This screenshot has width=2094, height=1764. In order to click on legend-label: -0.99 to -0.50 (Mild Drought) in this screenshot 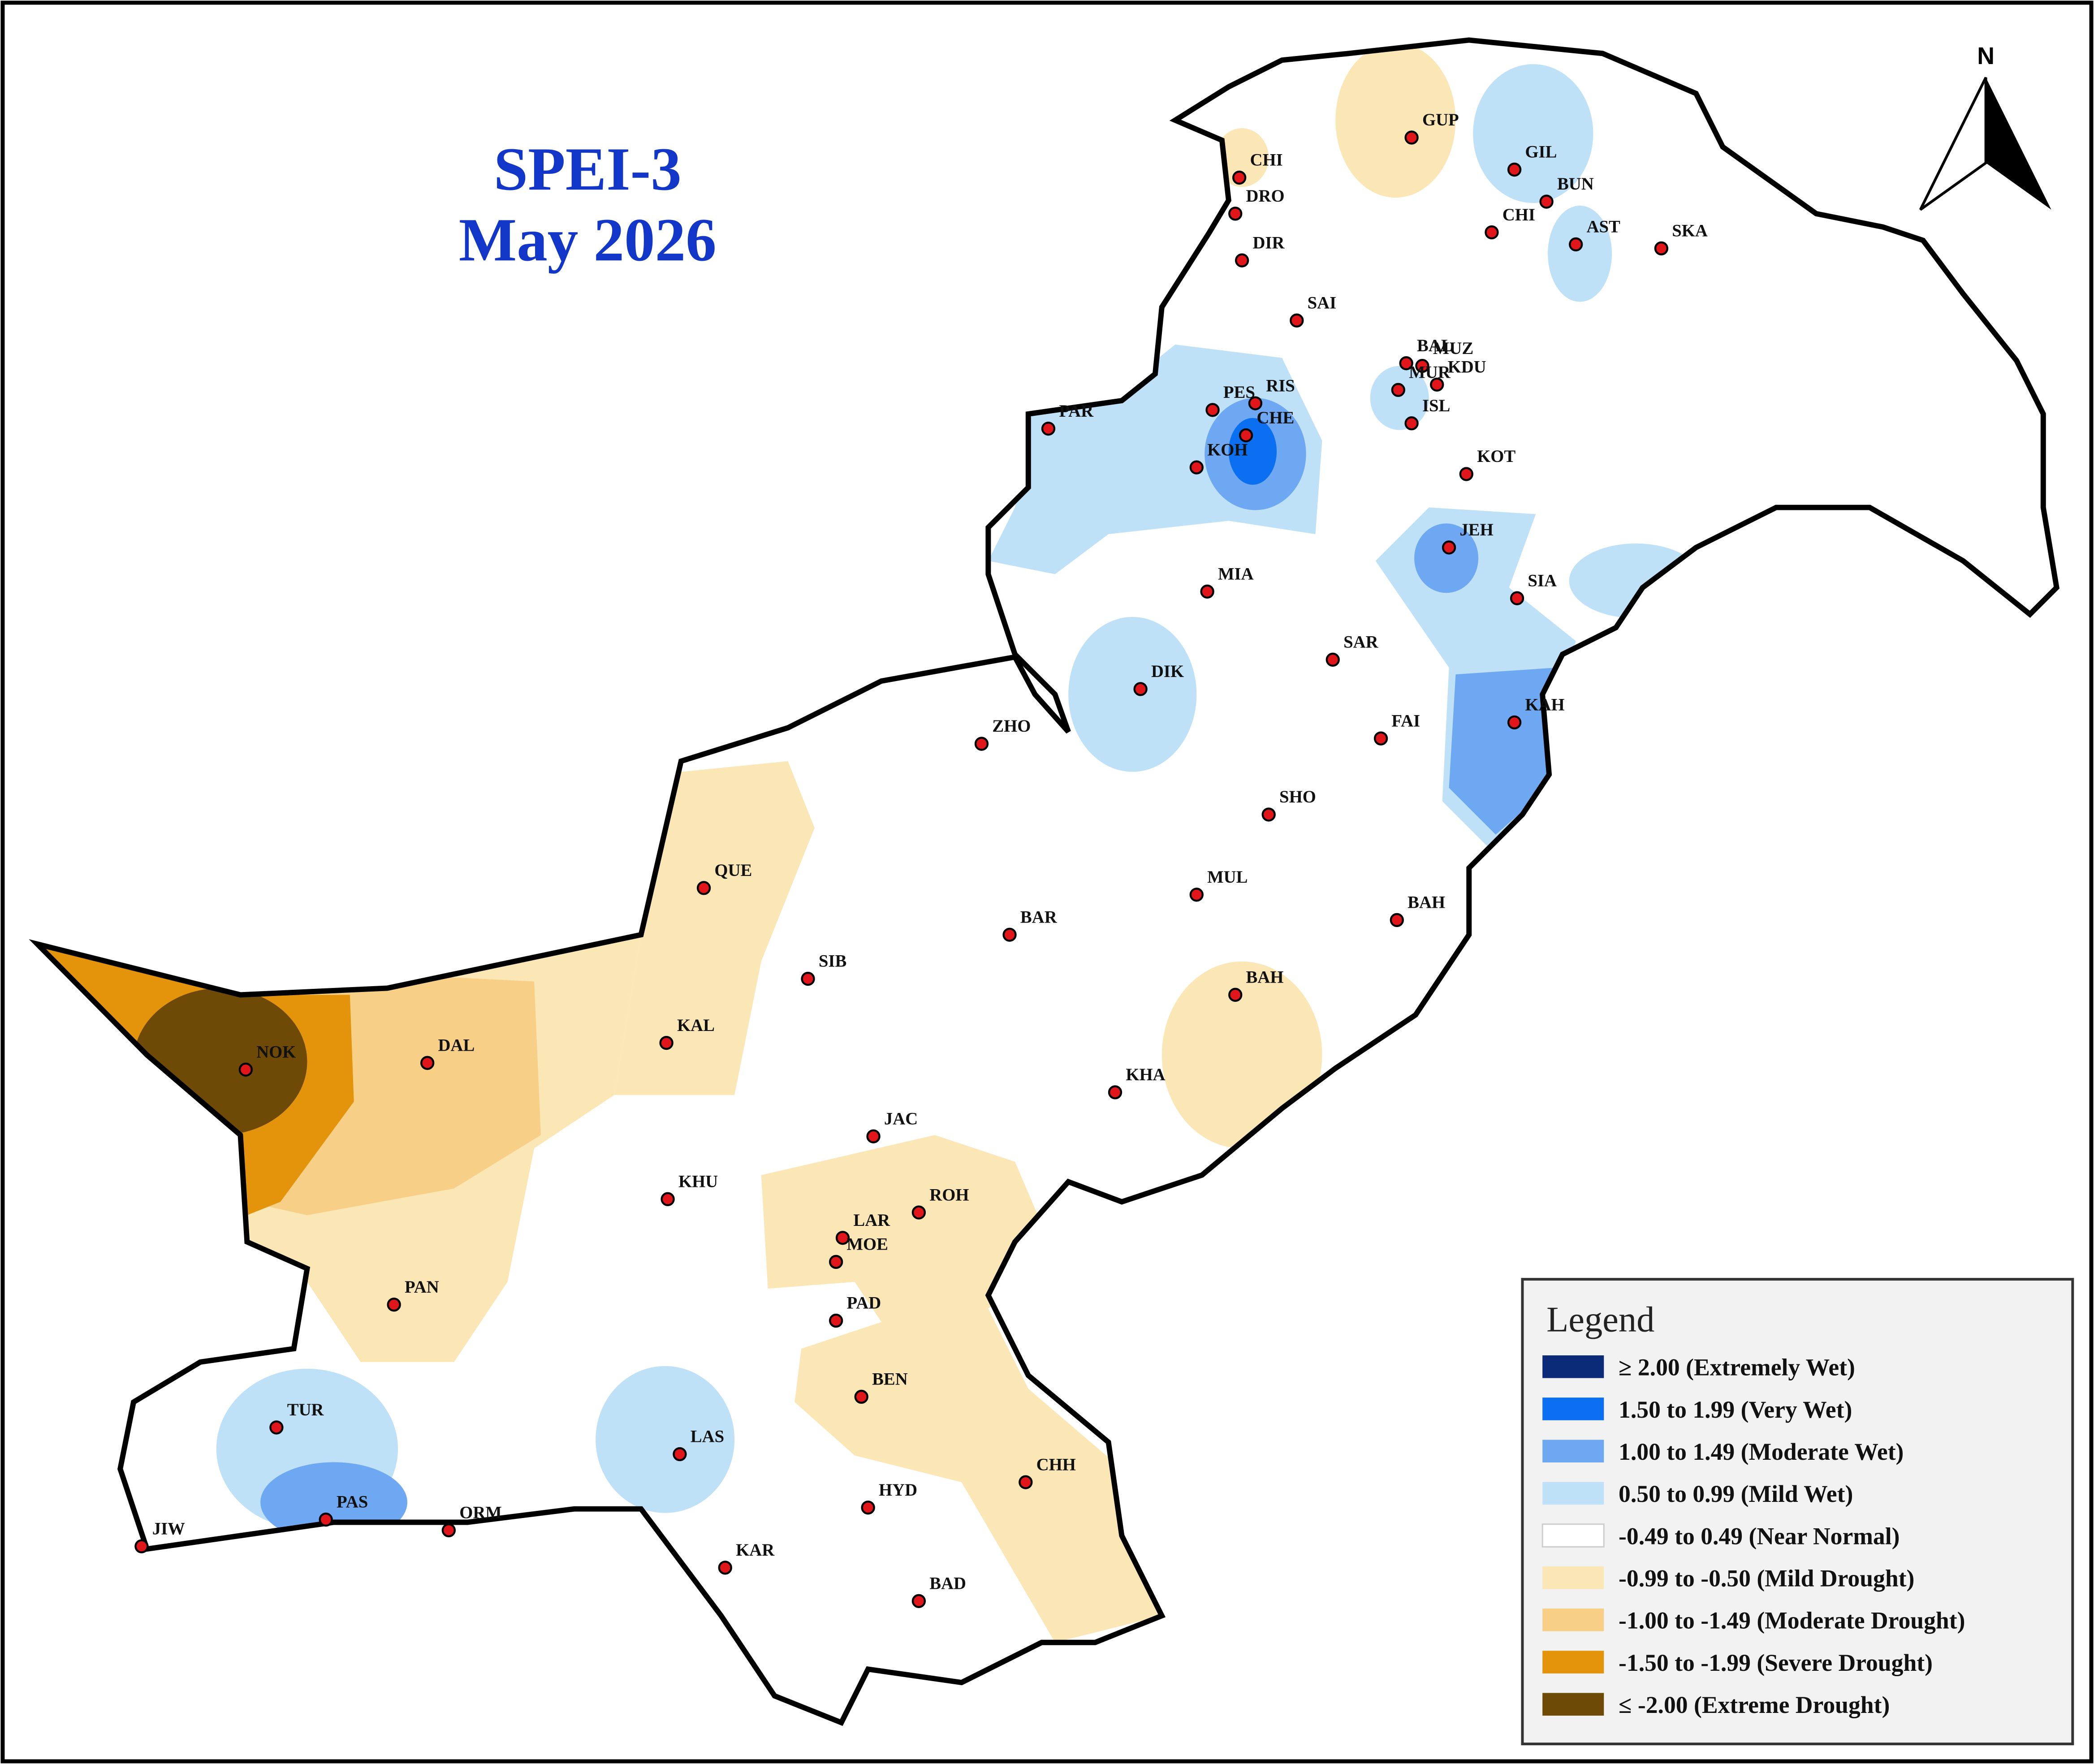, I will do `click(1767, 1578)`.